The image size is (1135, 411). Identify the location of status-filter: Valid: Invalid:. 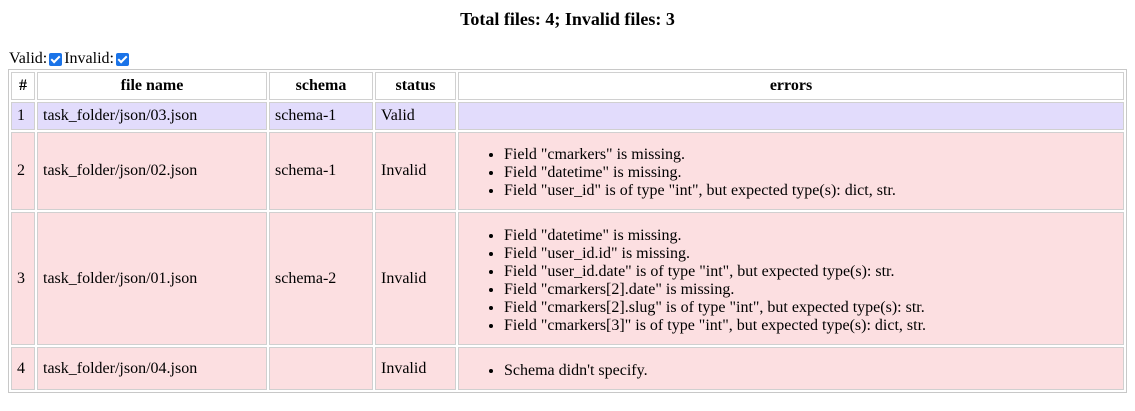
(70, 59).